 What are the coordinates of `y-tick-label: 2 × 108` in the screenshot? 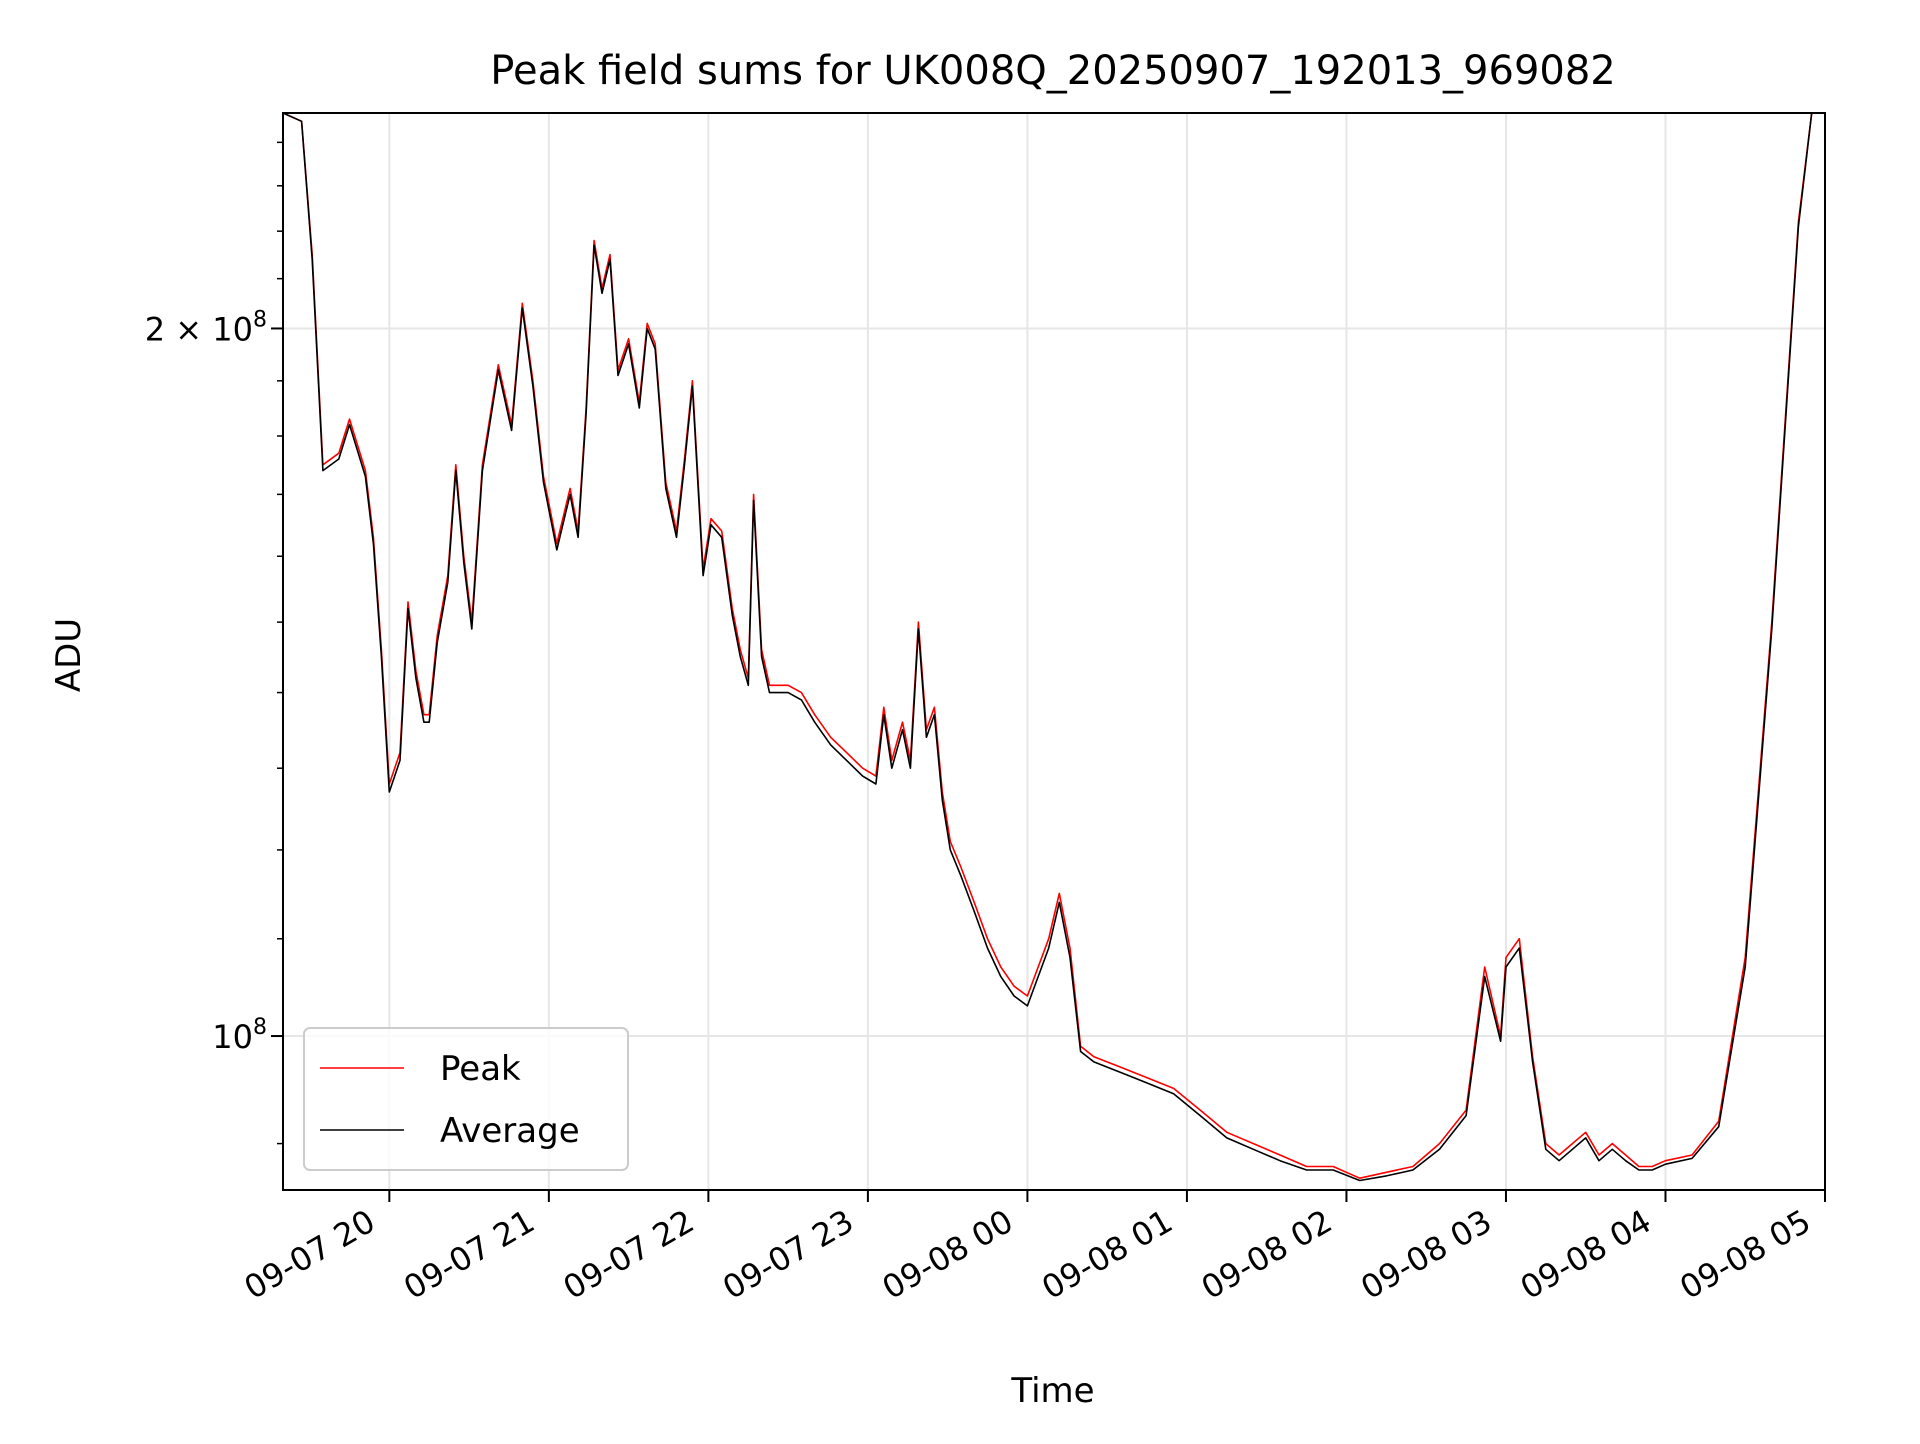 It's located at (206, 327).